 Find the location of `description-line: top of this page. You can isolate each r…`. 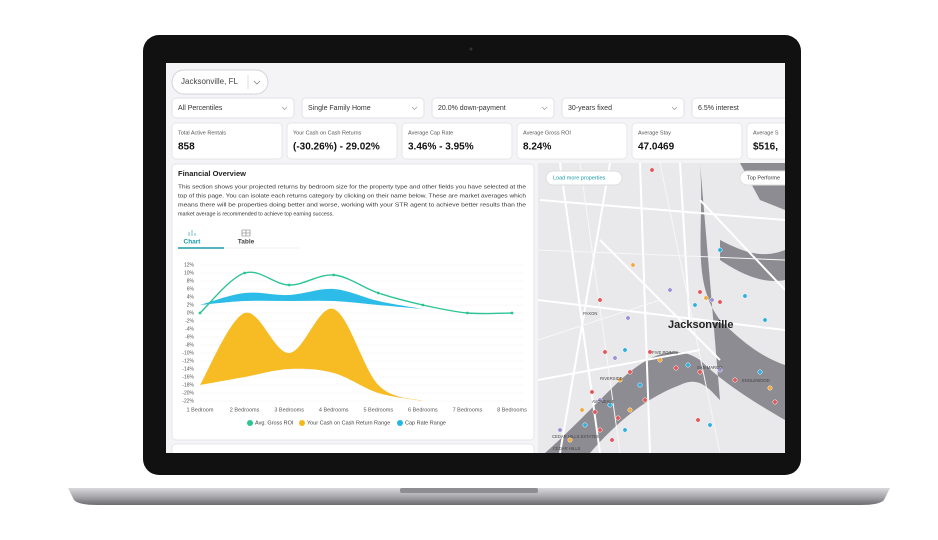

description-line: top of this page. You can isolate each r… is located at coordinates (352, 196).